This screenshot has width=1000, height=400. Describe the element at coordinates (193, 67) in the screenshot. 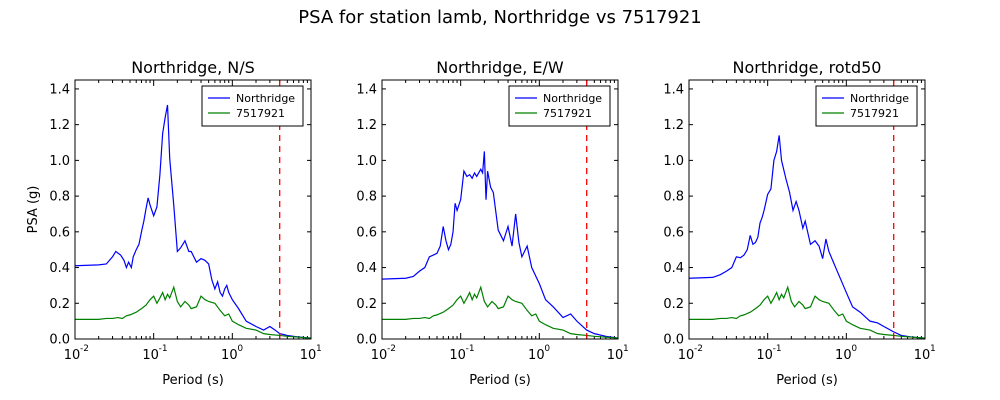

I see `subplot-title: Northridge, N/S` at that location.